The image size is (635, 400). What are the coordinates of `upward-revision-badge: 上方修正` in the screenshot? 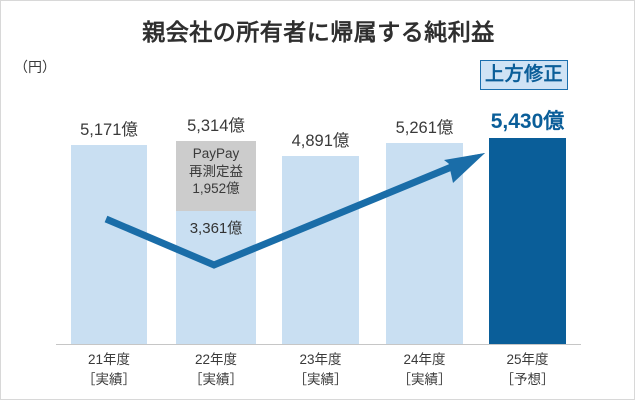 It's located at (524, 75).